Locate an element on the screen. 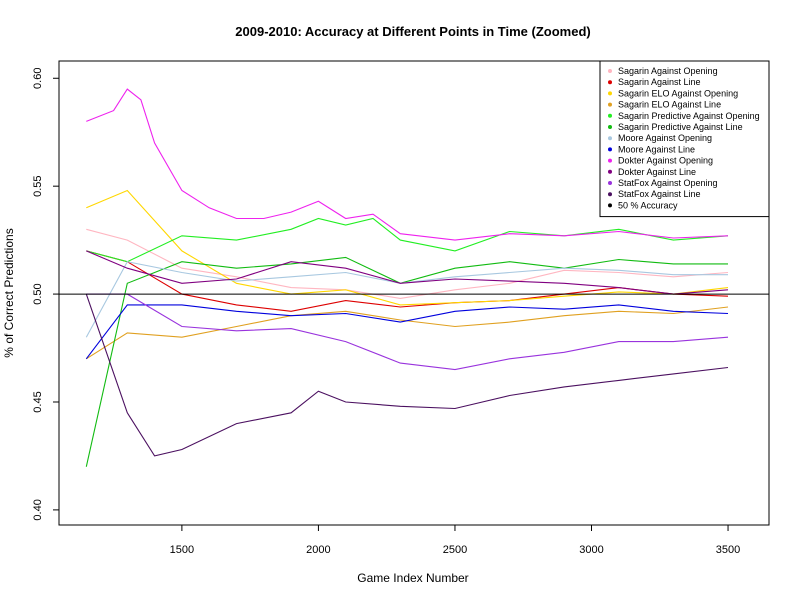  legend-entry: StatFox Against Line is located at coordinates (659, 194).